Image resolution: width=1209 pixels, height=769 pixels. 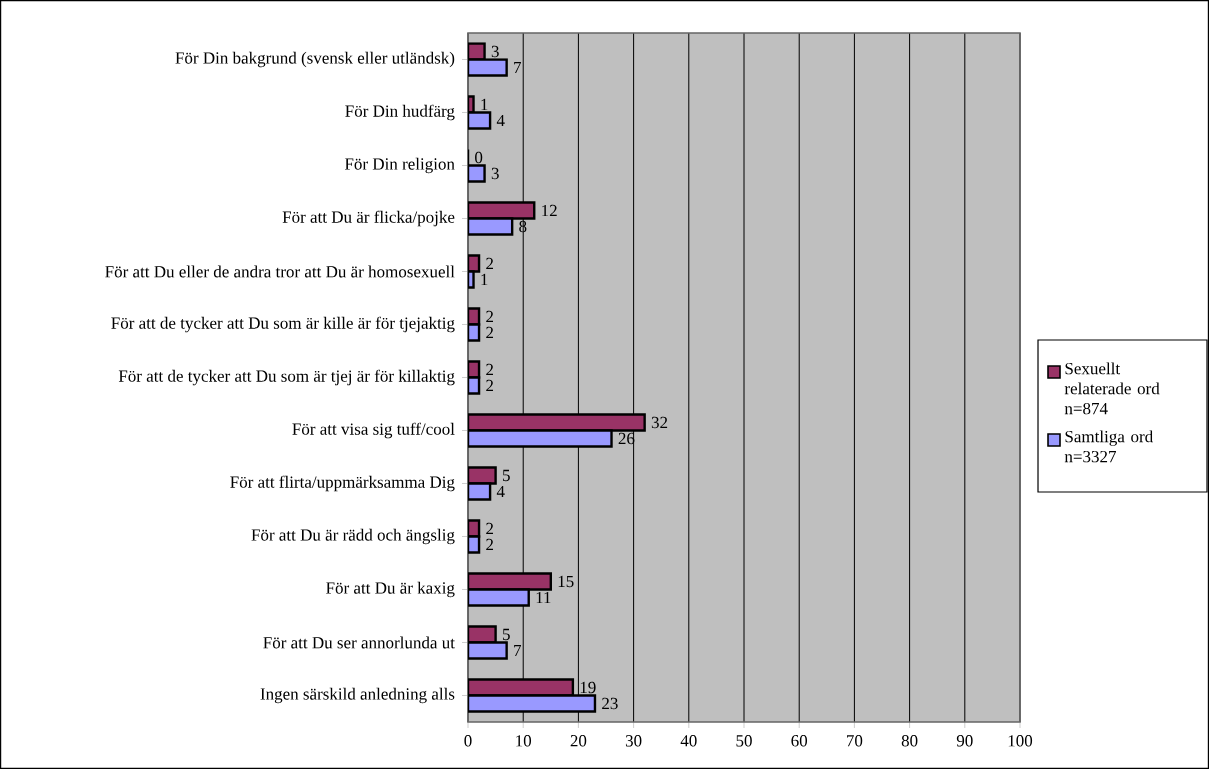 What do you see at coordinates (1112, 388) in the screenshot?
I see `legend-label: Sexuellt relaterade ord n=874` at bounding box center [1112, 388].